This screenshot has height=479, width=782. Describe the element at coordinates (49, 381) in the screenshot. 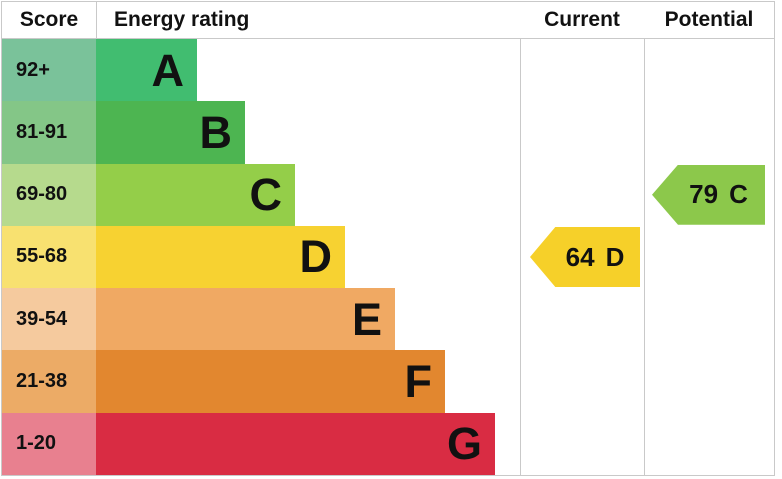

I see `band-score-range: 21-38` at that location.